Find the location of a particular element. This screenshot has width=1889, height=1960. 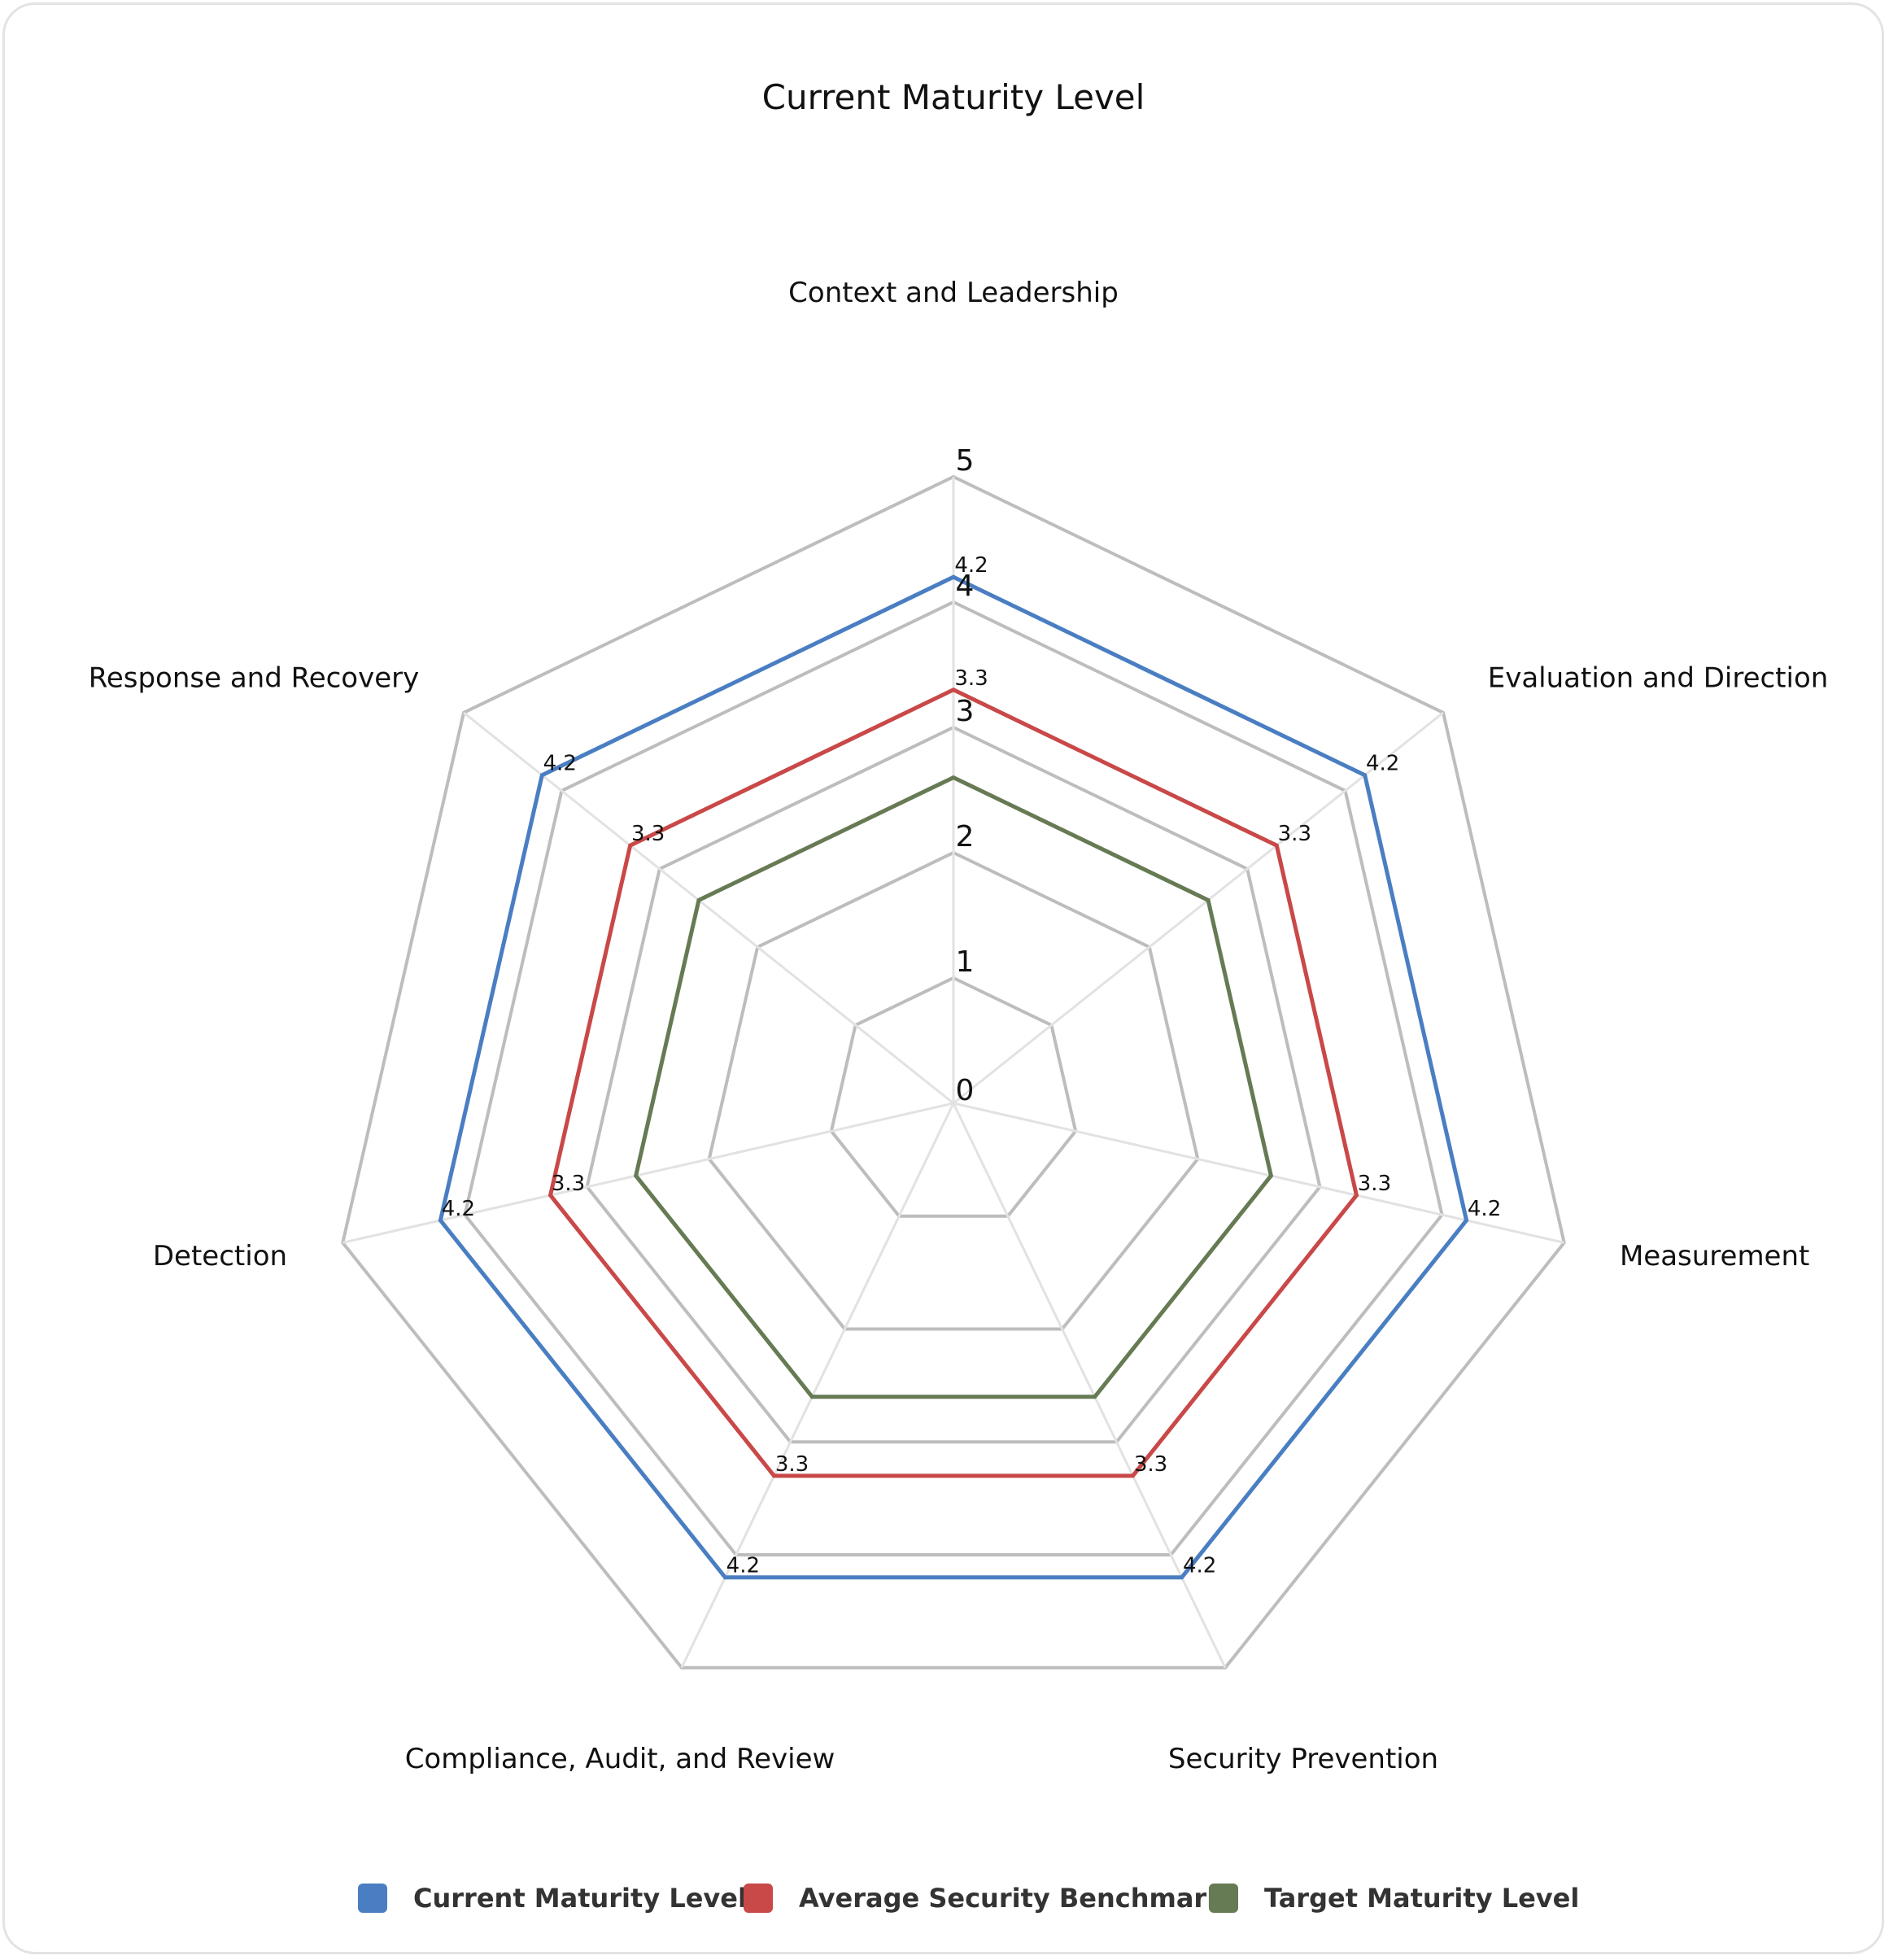

radial-tick-labels: 0 1 2 3 4 5 is located at coordinates (965, 775).